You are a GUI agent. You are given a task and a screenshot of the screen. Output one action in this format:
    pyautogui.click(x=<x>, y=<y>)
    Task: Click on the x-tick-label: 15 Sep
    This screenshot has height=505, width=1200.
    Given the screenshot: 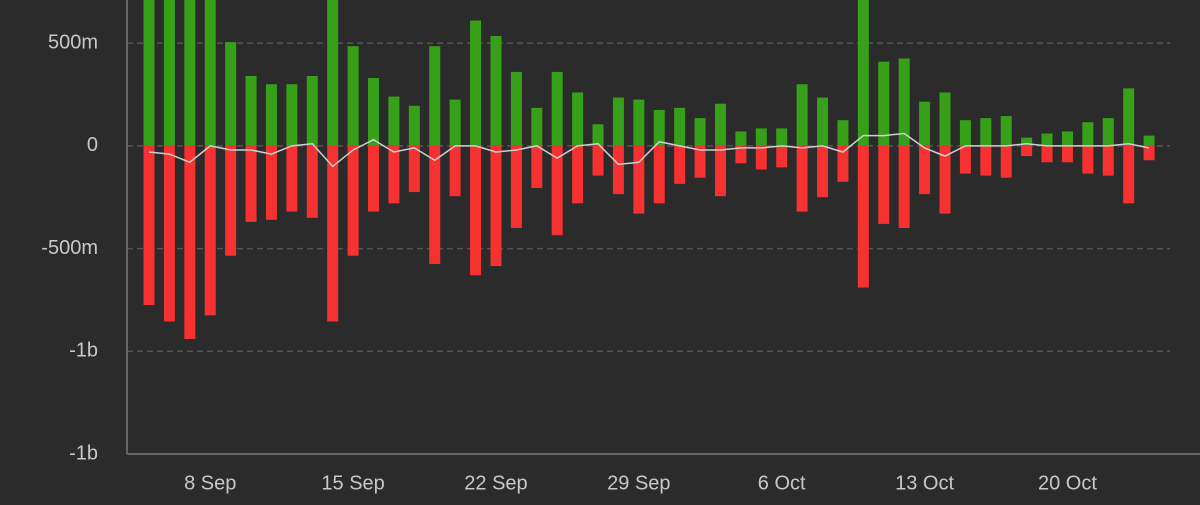 What is the action you would take?
    pyautogui.click(x=352, y=483)
    